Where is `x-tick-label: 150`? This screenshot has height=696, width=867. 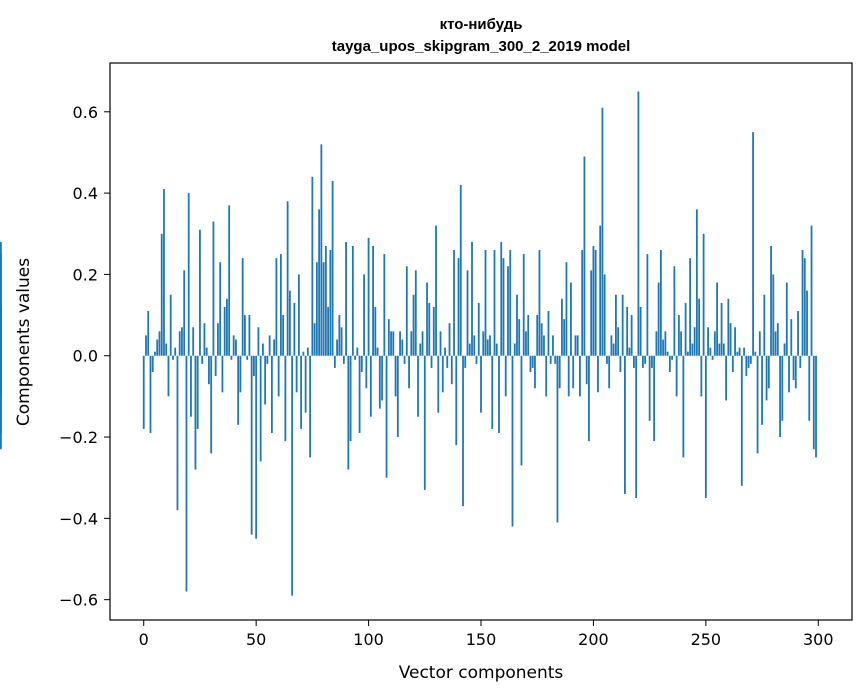
x-tick-label: 150 is located at coordinates (481, 639).